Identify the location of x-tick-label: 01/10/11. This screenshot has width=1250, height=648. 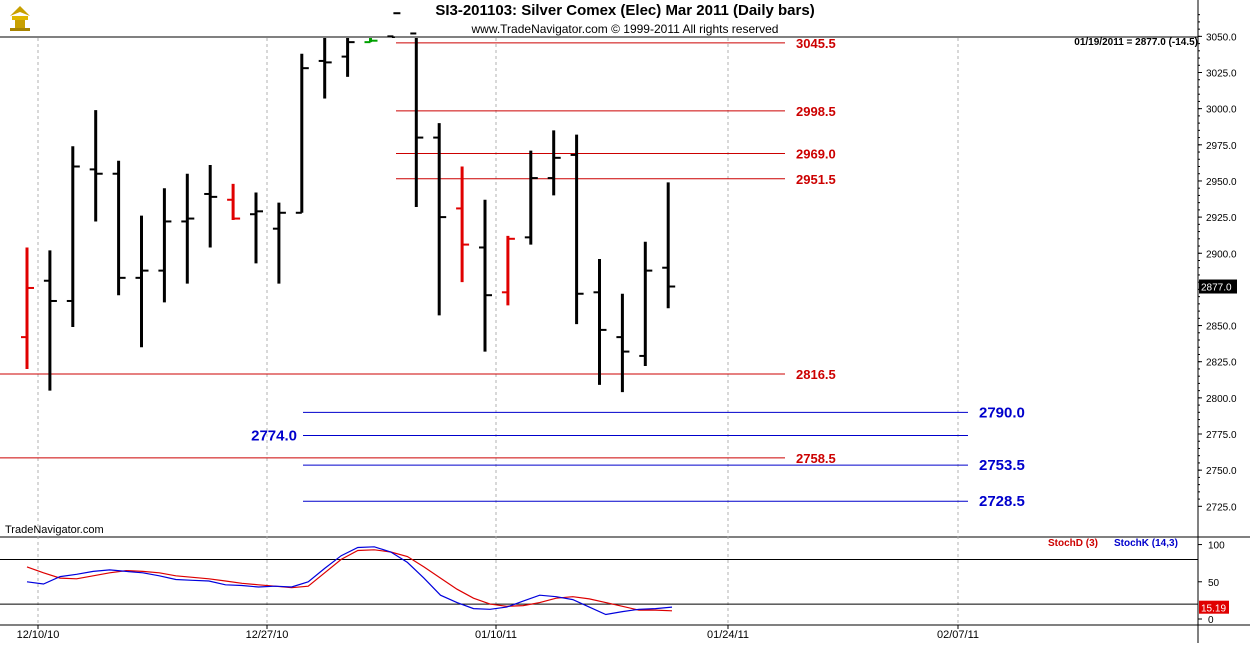
(496, 635).